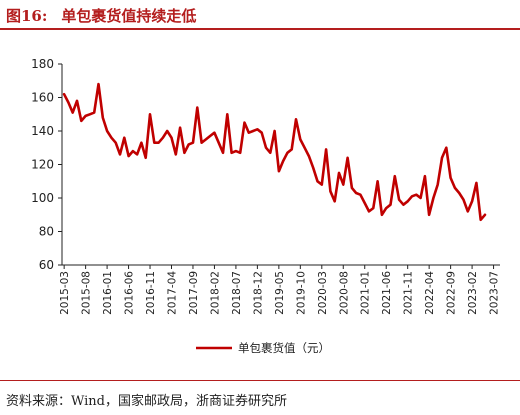 The image size is (520, 415). What do you see at coordinates (237, 293) in the screenshot?
I see `x-tick-label: 2018-07` at bounding box center [237, 293].